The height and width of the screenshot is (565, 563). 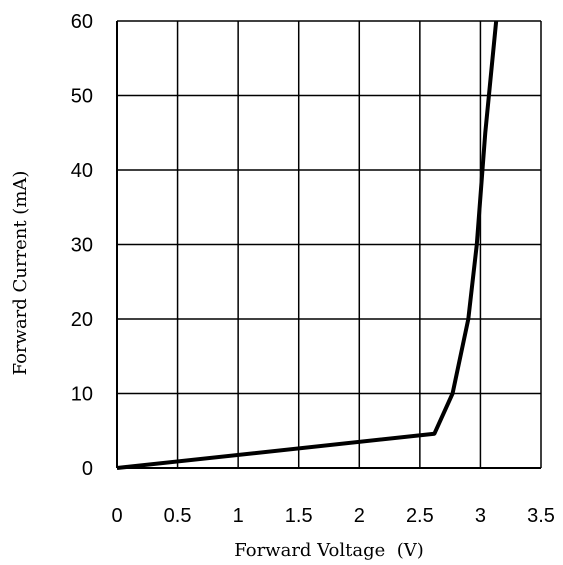 I want to click on y-axis-tick-labels: 0 10 20 30 40 50 60, so click(x=82, y=245).